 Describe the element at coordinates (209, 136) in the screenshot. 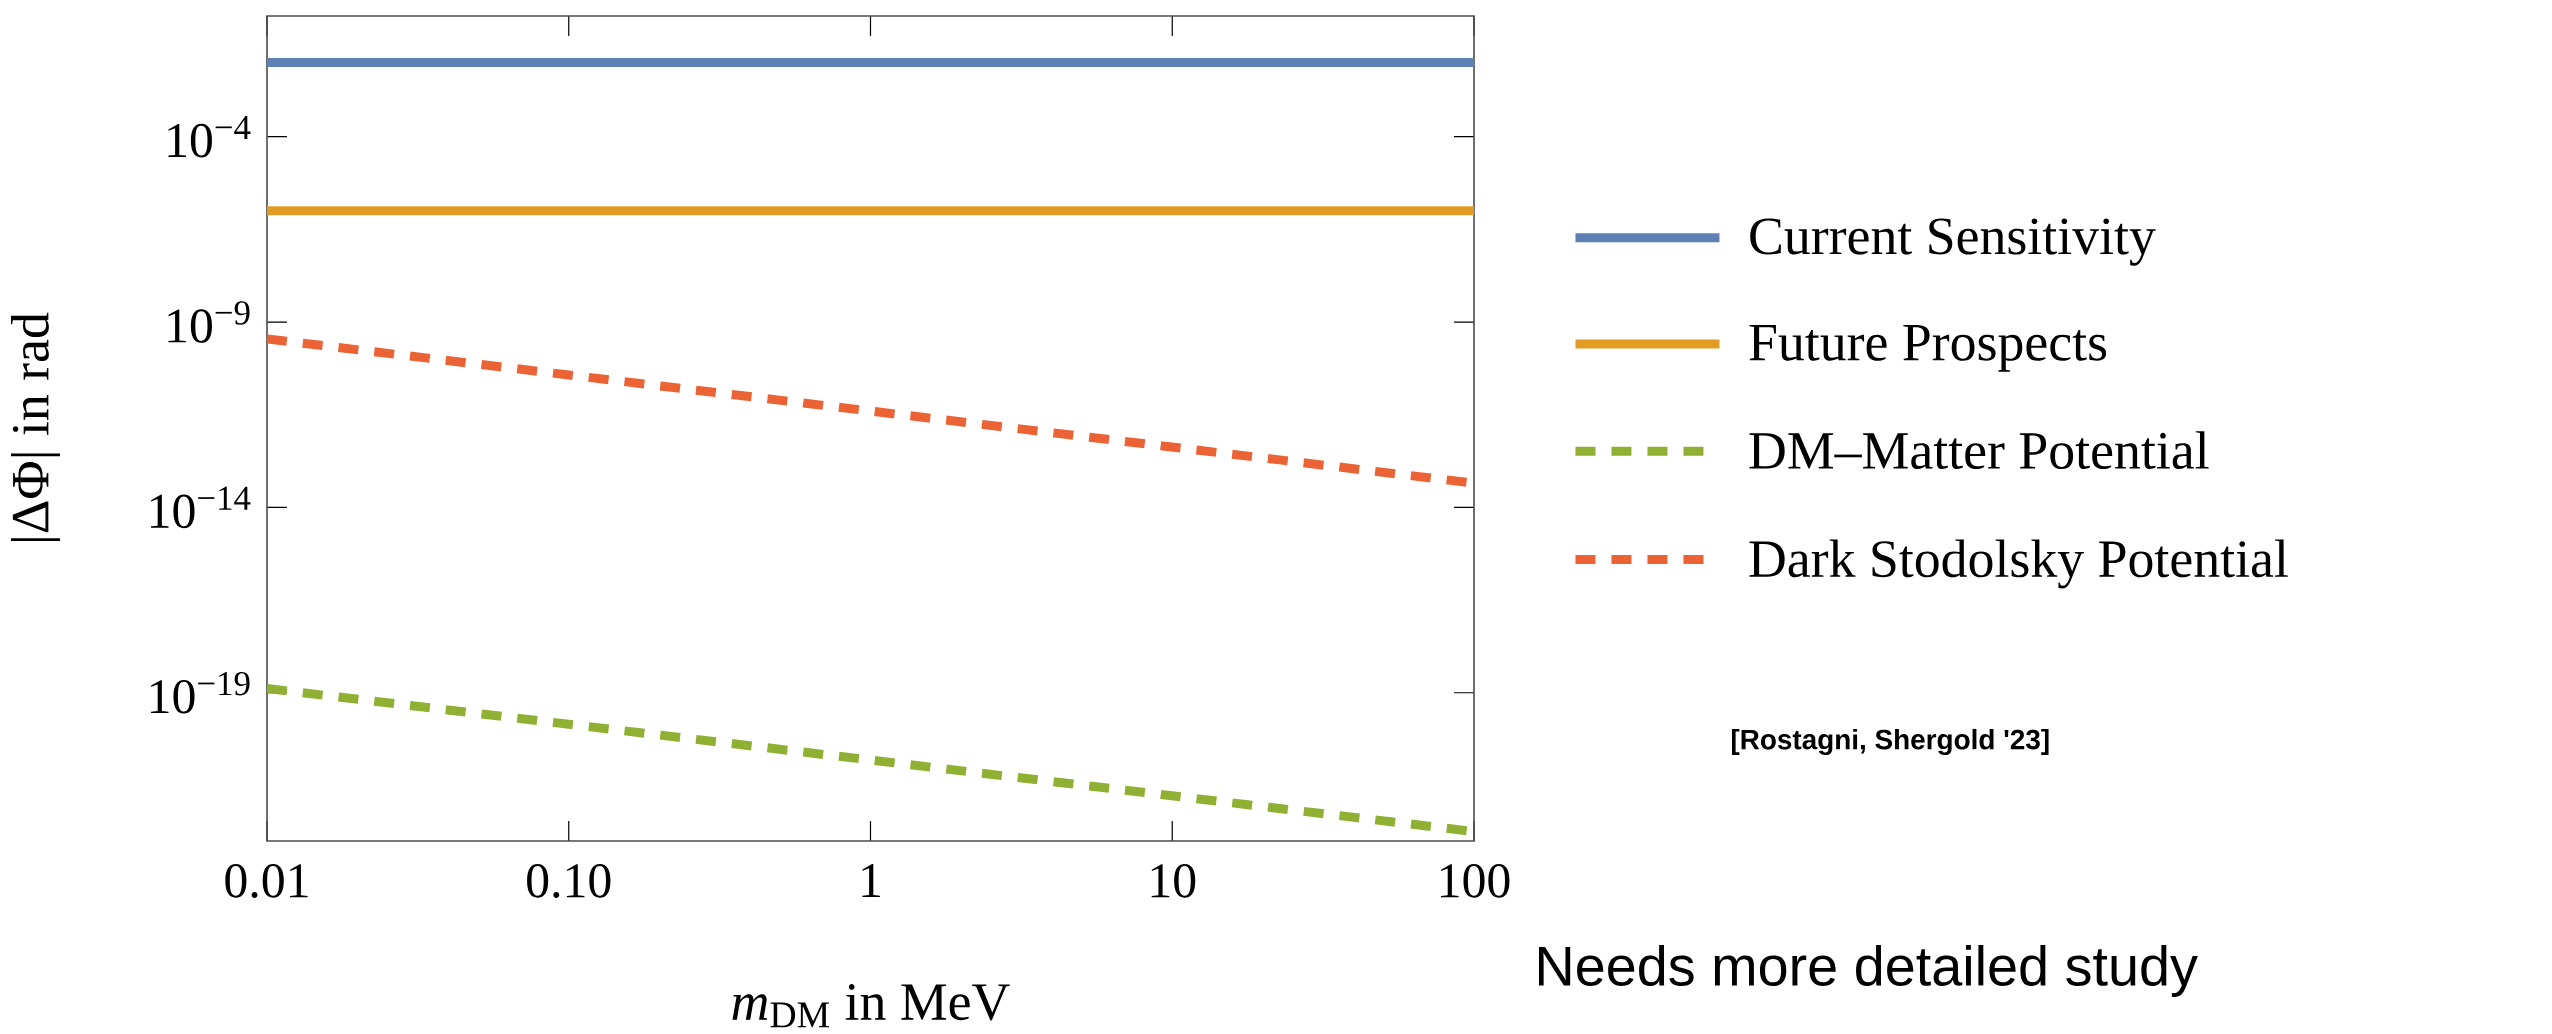

I see `y-tick-label: 10$^{−4}$` at that location.